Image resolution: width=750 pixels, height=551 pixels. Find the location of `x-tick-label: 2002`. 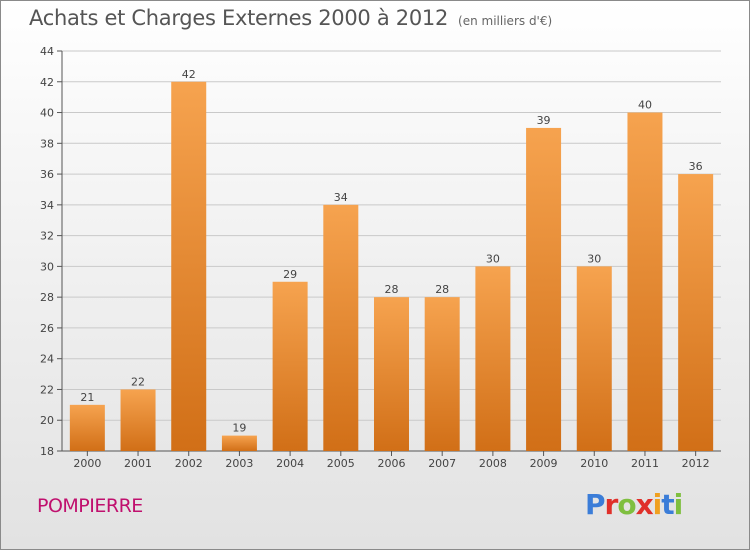

x-tick-label: 2002 is located at coordinates (189, 463).